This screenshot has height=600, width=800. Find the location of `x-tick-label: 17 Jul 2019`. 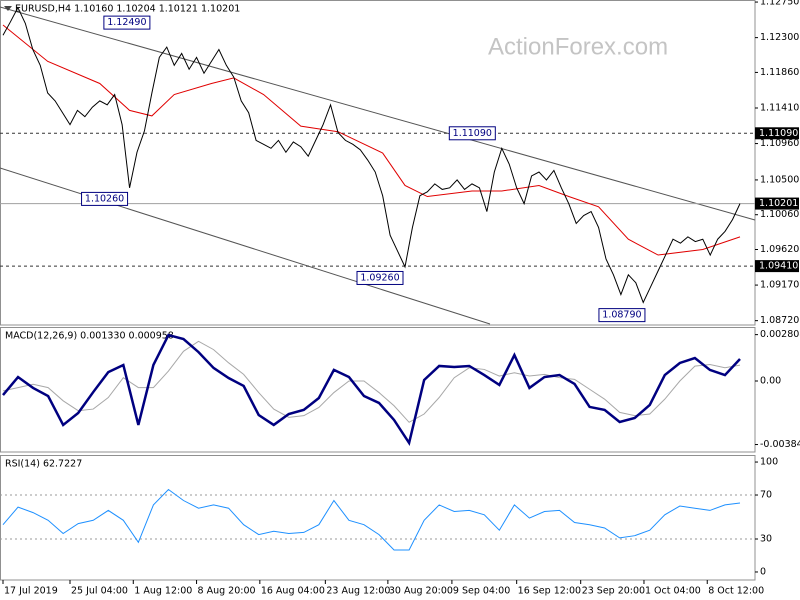

x-tick-label: 17 Jul 2019 is located at coordinates (31, 591).